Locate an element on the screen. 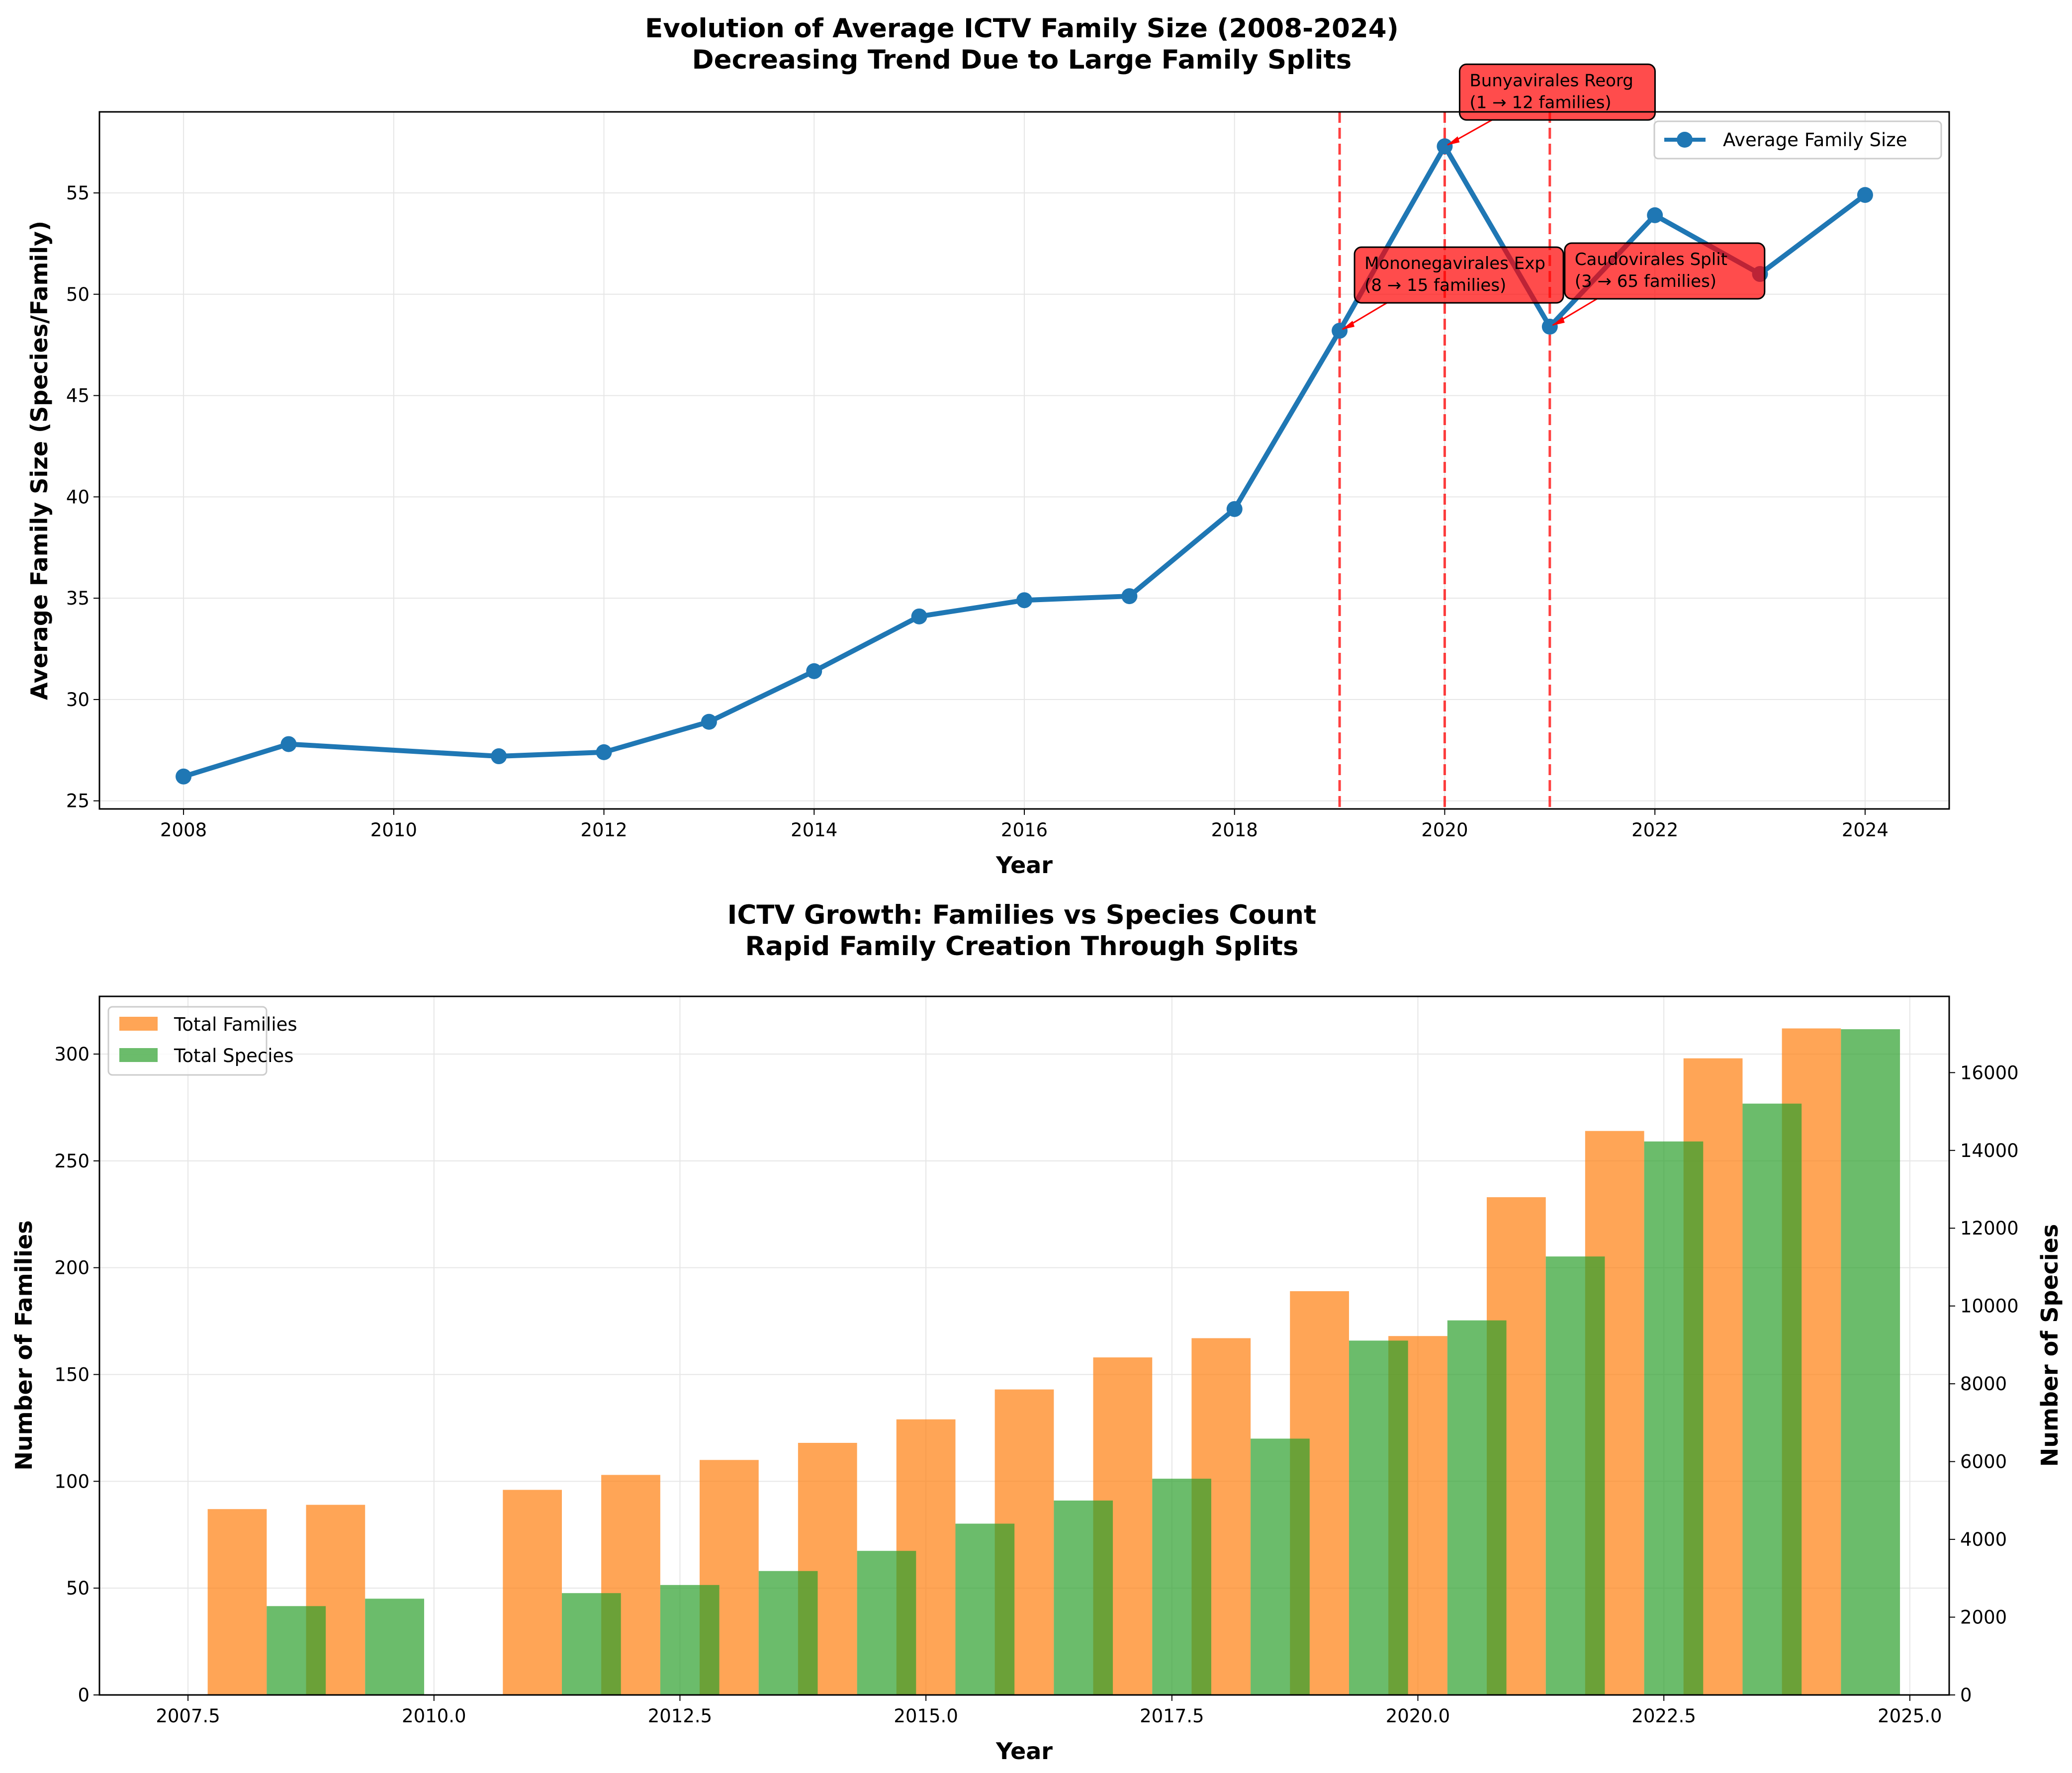 The image size is (2072, 1773). chart2-x-tick-label: 2025.0 is located at coordinates (1910, 1716).